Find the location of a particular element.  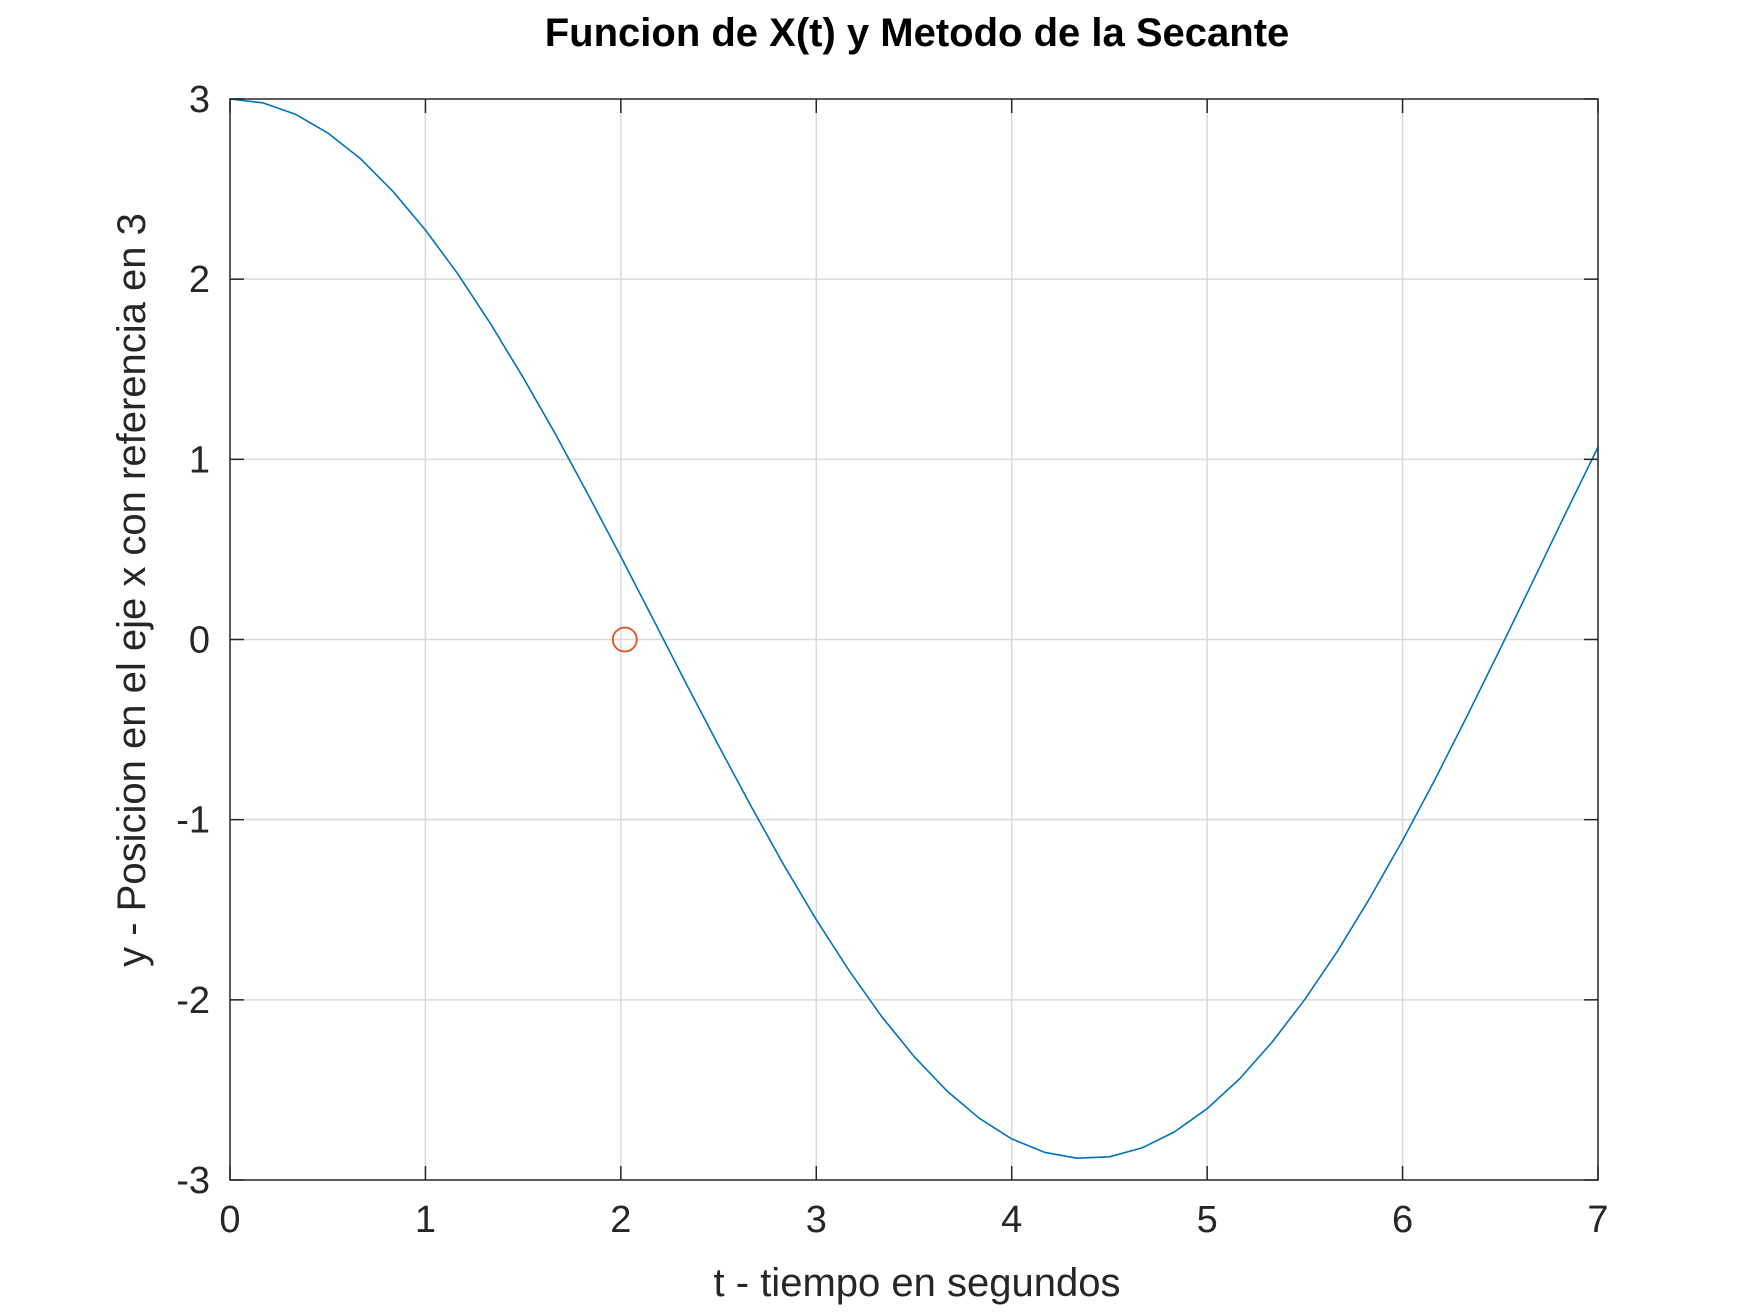

root-marker-point is located at coordinates (624, 639).